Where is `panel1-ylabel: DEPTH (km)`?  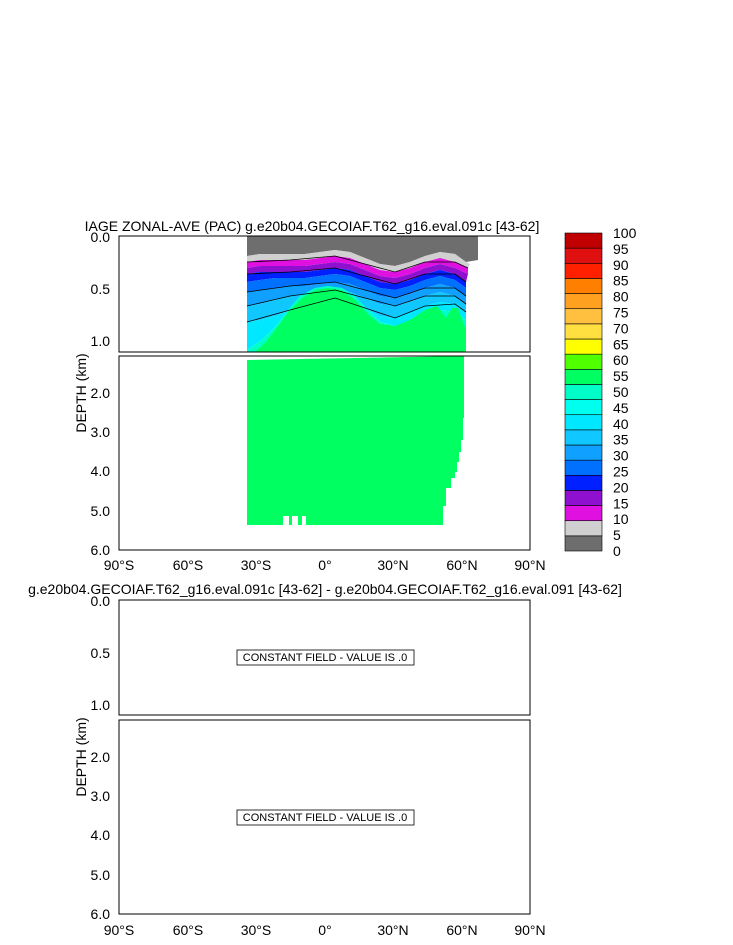
panel1-ylabel: DEPTH (km) is located at coordinates (81, 392).